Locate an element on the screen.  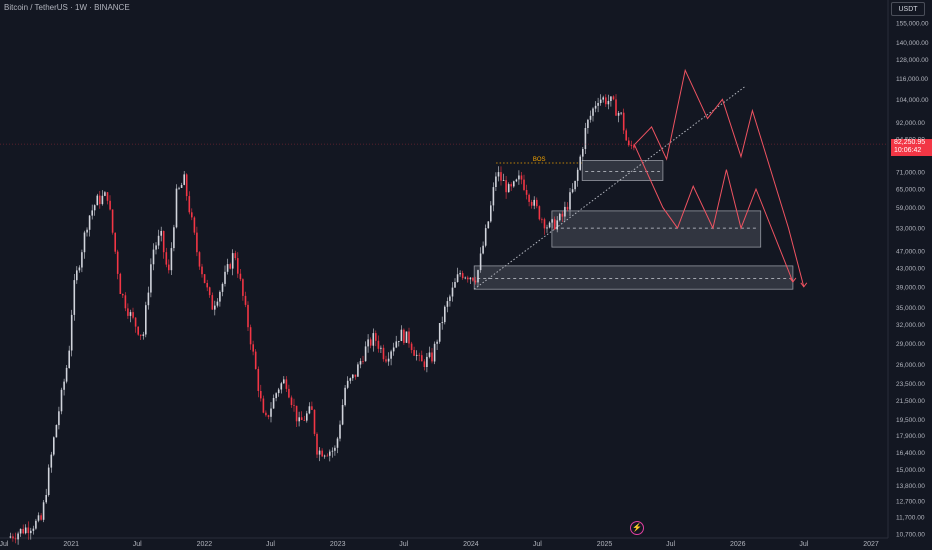
time-tick-label: 2023 is located at coordinates (338, 544).